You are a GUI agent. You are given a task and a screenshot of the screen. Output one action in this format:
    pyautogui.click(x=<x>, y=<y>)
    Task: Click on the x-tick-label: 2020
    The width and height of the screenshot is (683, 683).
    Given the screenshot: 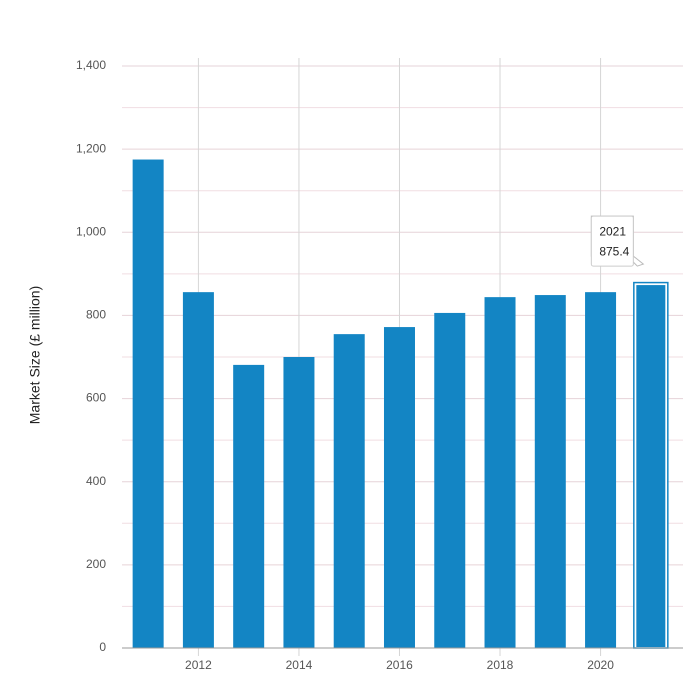 What is the action you would take?
    pyautogui.click(x=600, y=665)
    